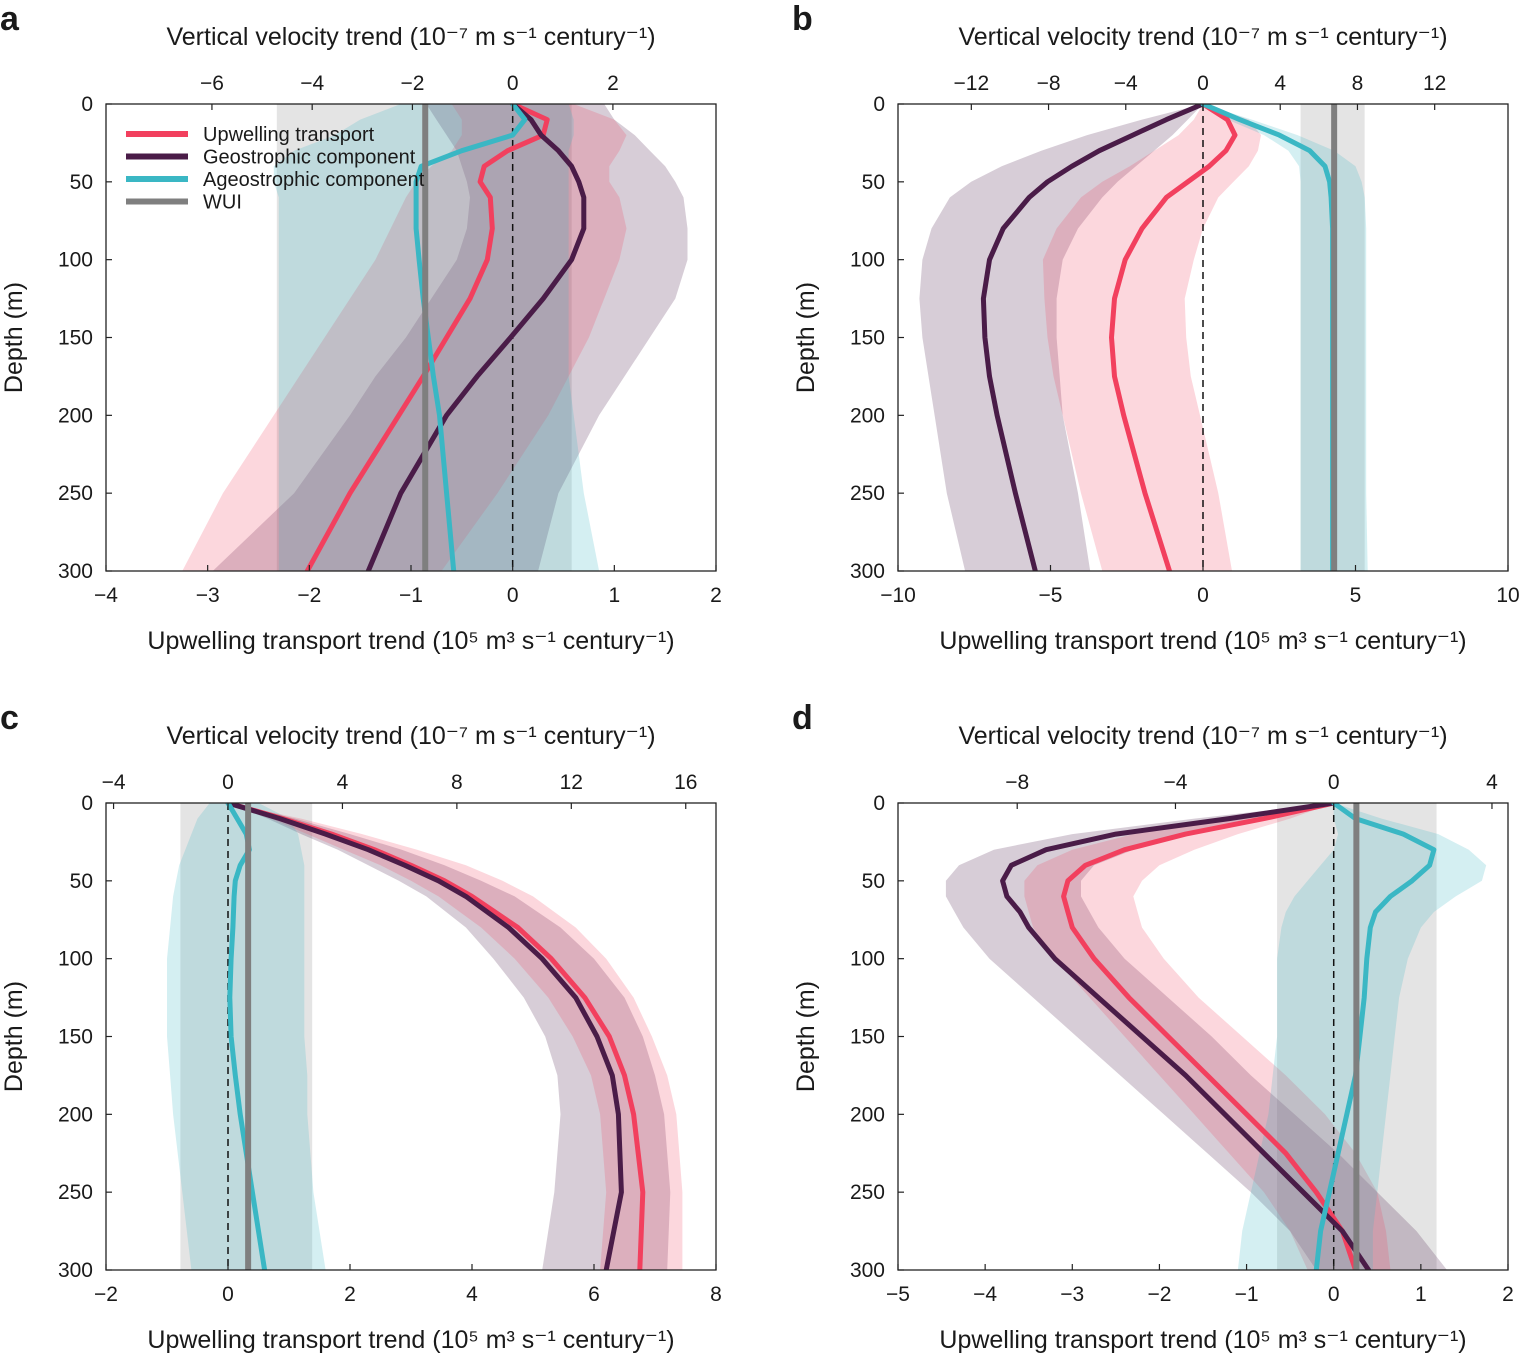 This screenshot has height=1355, width=1520. Describe the element at coordinates (289, 135) in the screenshot. I see `legend-label: Upwelling transport` at that location.